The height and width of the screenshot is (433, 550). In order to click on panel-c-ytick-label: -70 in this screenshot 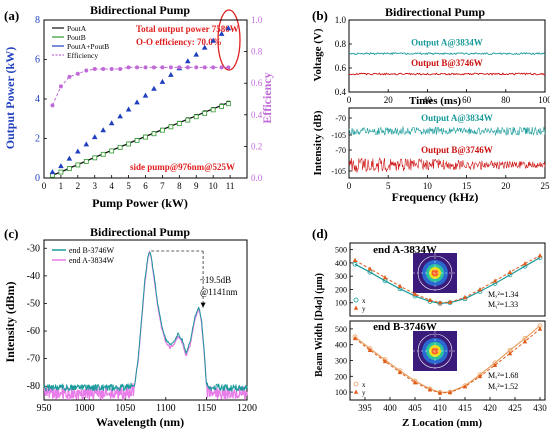, I will do `click(33, 359)`.